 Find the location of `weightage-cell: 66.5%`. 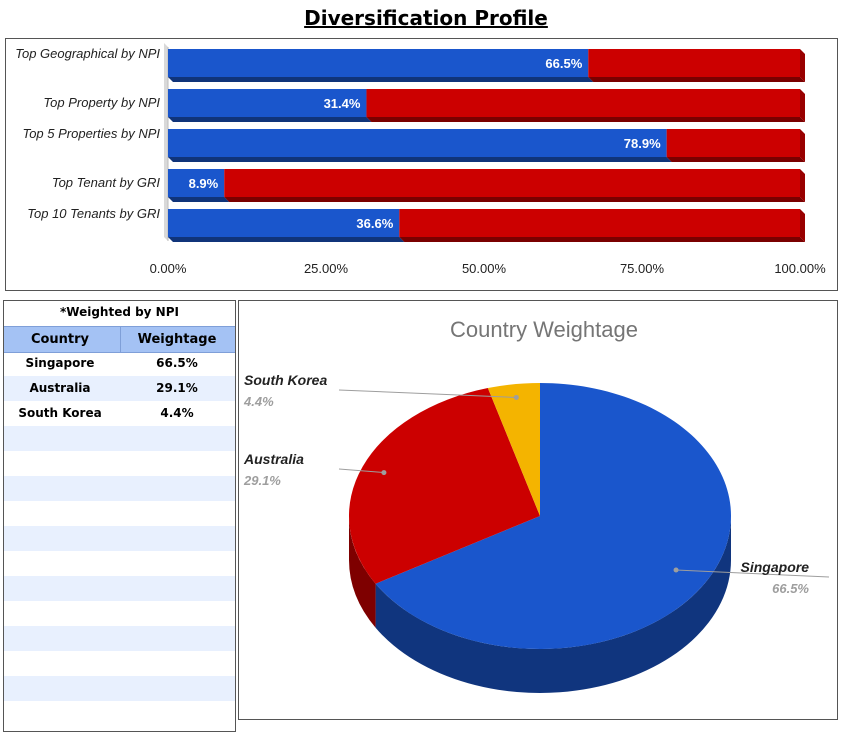

weightage-cell: 66.5% is located at coordinates (177, 363).